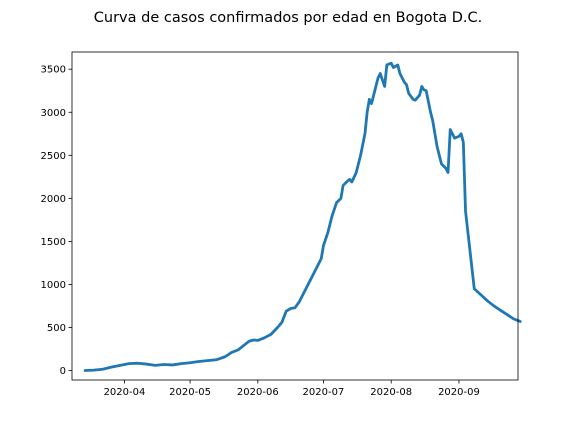 The width and height of the screenshot is (576, 432). I want to click on x-tick-label: 2020-04, so click(125, 392).